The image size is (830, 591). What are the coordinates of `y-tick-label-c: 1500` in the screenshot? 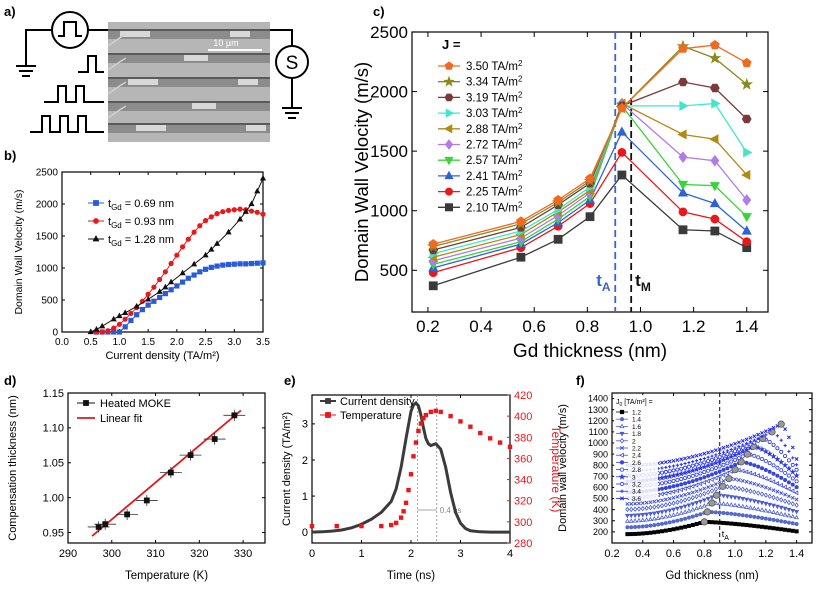 It's located at (389, 151).